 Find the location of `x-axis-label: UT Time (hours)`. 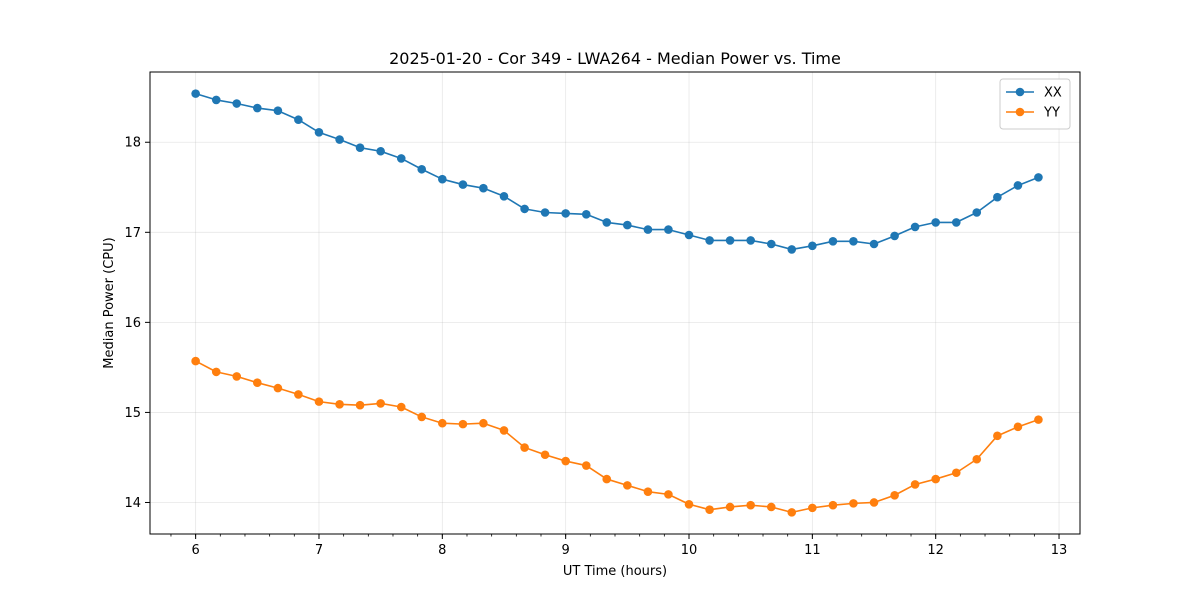

x-axis-label: UT Time (hours) is located at coordinates (615, 571).